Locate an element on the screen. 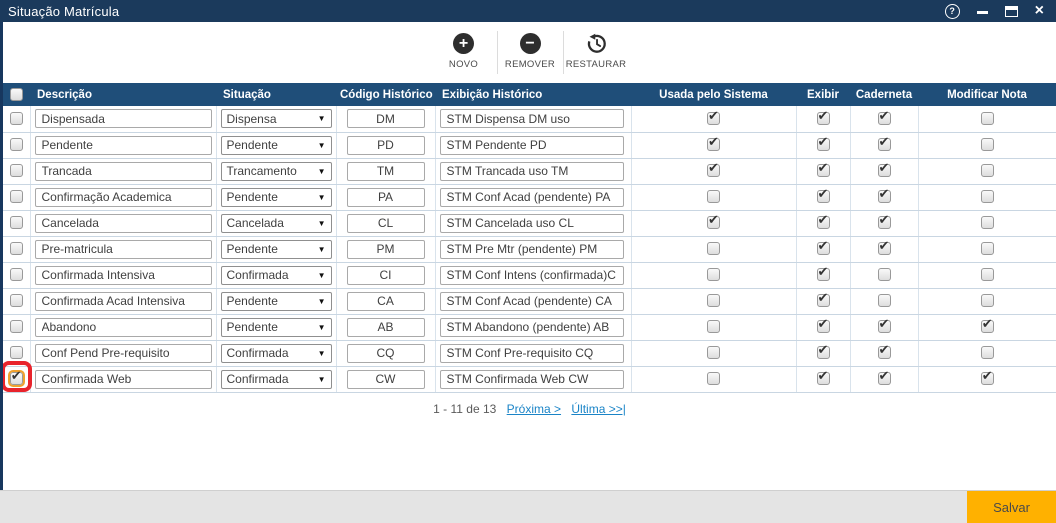  row-select-checkbox: ✔ is located at coordinates (16, 378).